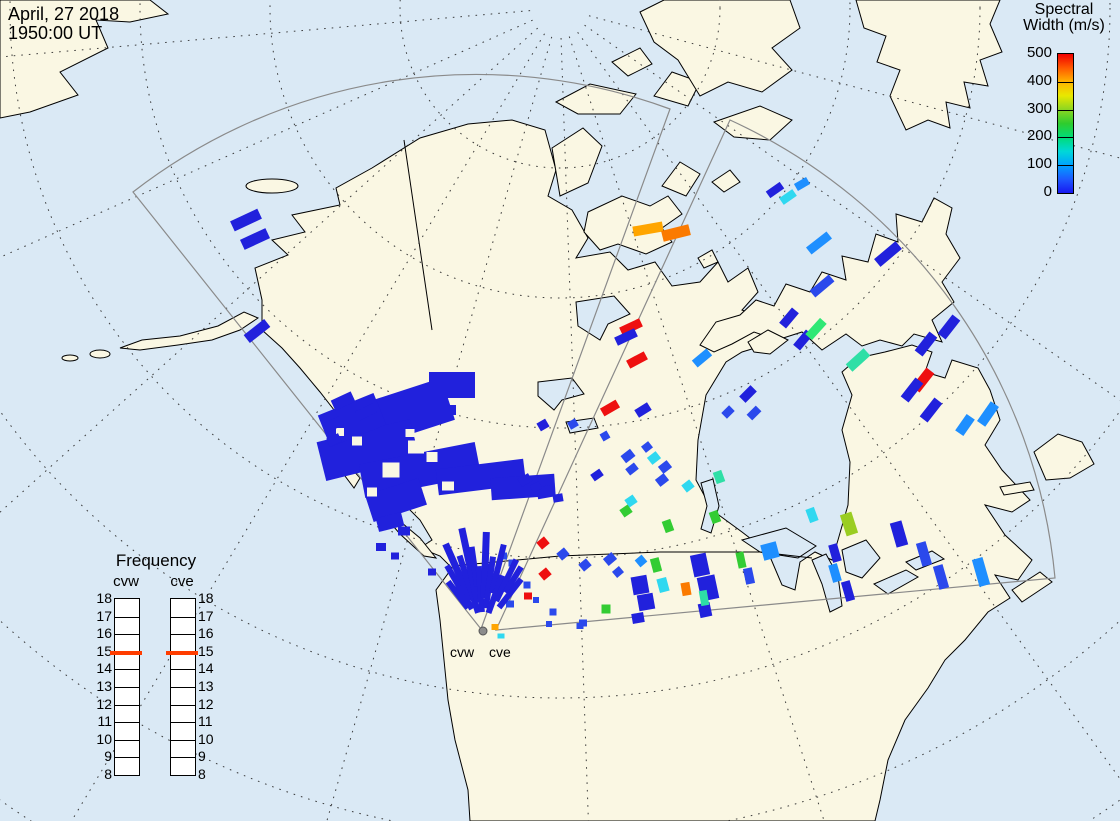 The width and height of the screenshot is (1120, 821). What do you see at coordinates (1065, 110) in the screenshot?
I see `colorbar-tick` at bounding box center [1065, 110].